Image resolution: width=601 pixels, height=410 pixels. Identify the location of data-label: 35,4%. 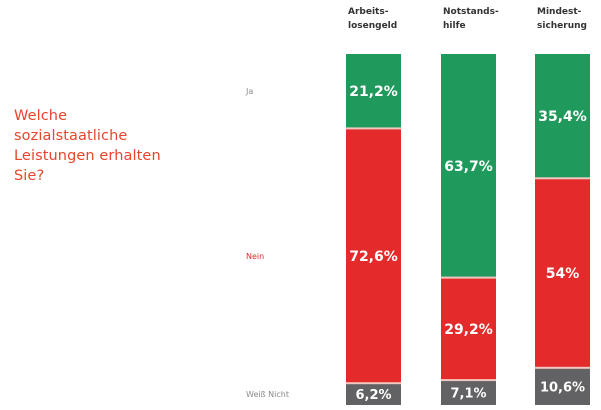
(562, 117).